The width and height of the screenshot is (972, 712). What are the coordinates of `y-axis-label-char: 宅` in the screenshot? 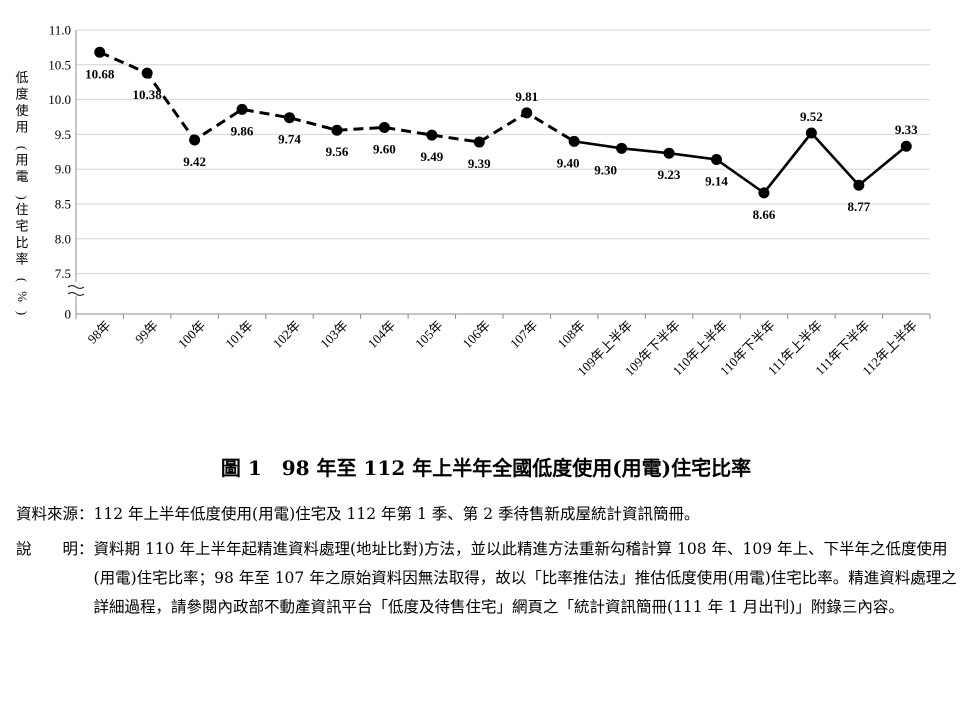 It's located at (21, 226).